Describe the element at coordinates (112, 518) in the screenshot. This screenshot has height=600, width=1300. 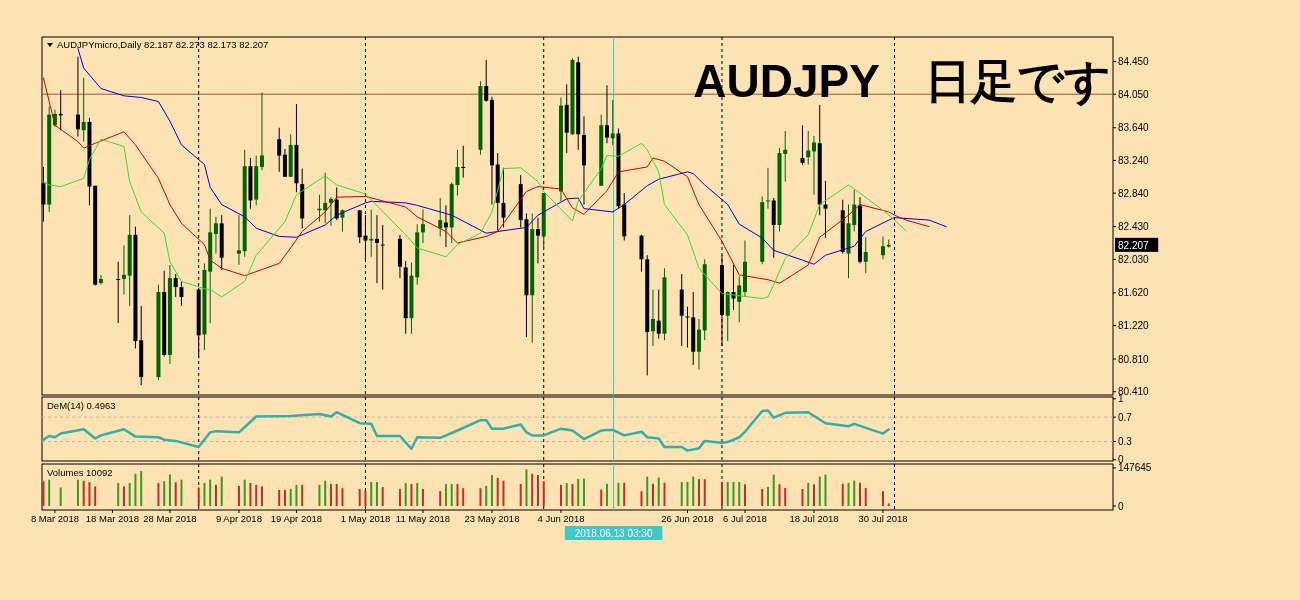
I see `x-tick-label: 18 Mar 2018` at that location.